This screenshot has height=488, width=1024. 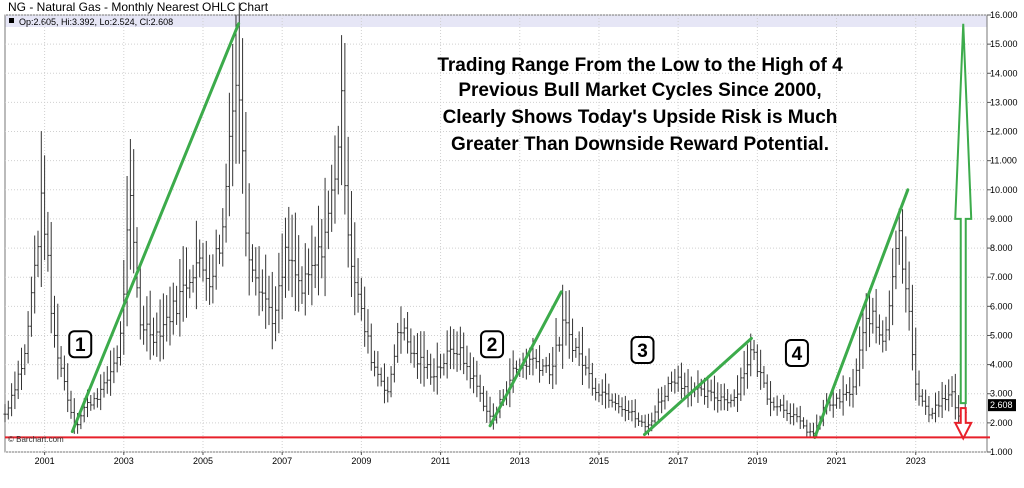 What do you see at coordinates (1004, 132) in the screenshot?
I see `y-tick-label: 12.000` at bounding box center [1004, 132].